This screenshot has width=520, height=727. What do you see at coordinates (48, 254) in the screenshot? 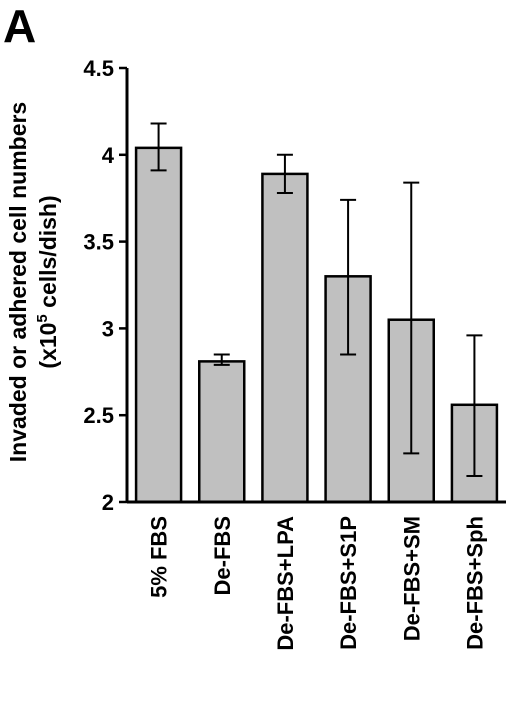
I see `y-axis-subtitle-suffix: cells/dish)` at bounding box center [48, 254].